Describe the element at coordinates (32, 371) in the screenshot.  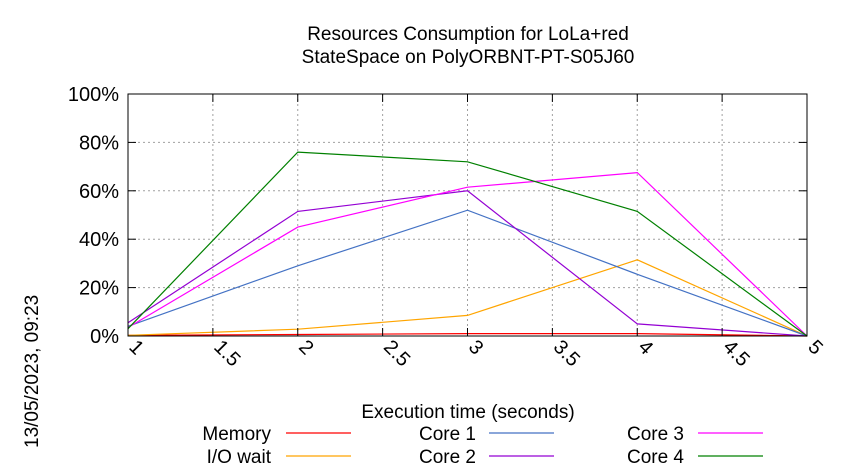
I see `timestamp: 13/05/2023, 09:23` at that location.